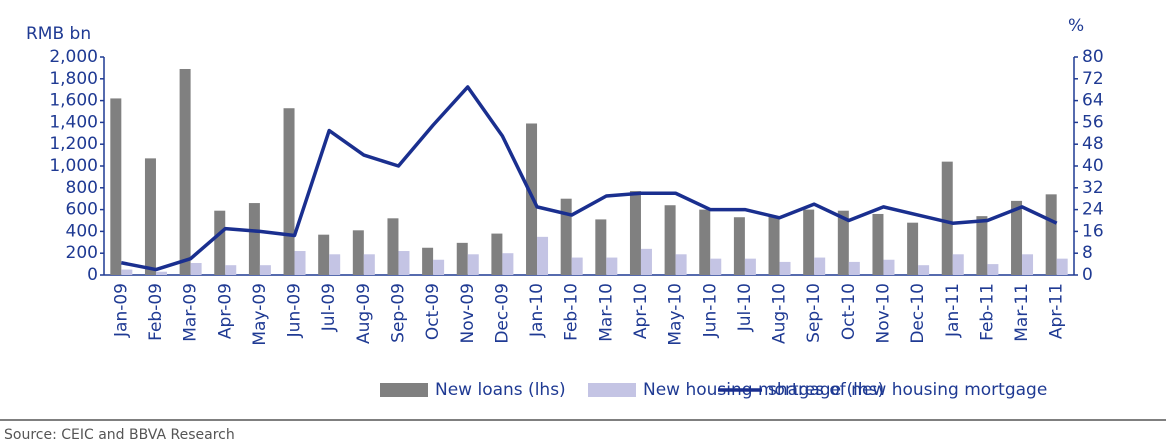  Describe the element at coordinates (572, 312) in the screenshot. I see `x-tick-label: Feb-10` at that location.